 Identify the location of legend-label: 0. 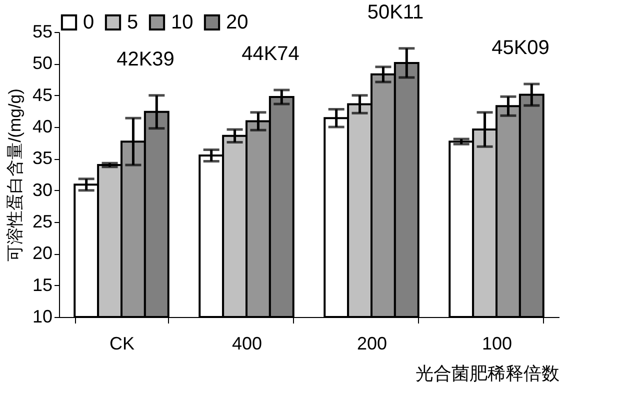
(88, 22).